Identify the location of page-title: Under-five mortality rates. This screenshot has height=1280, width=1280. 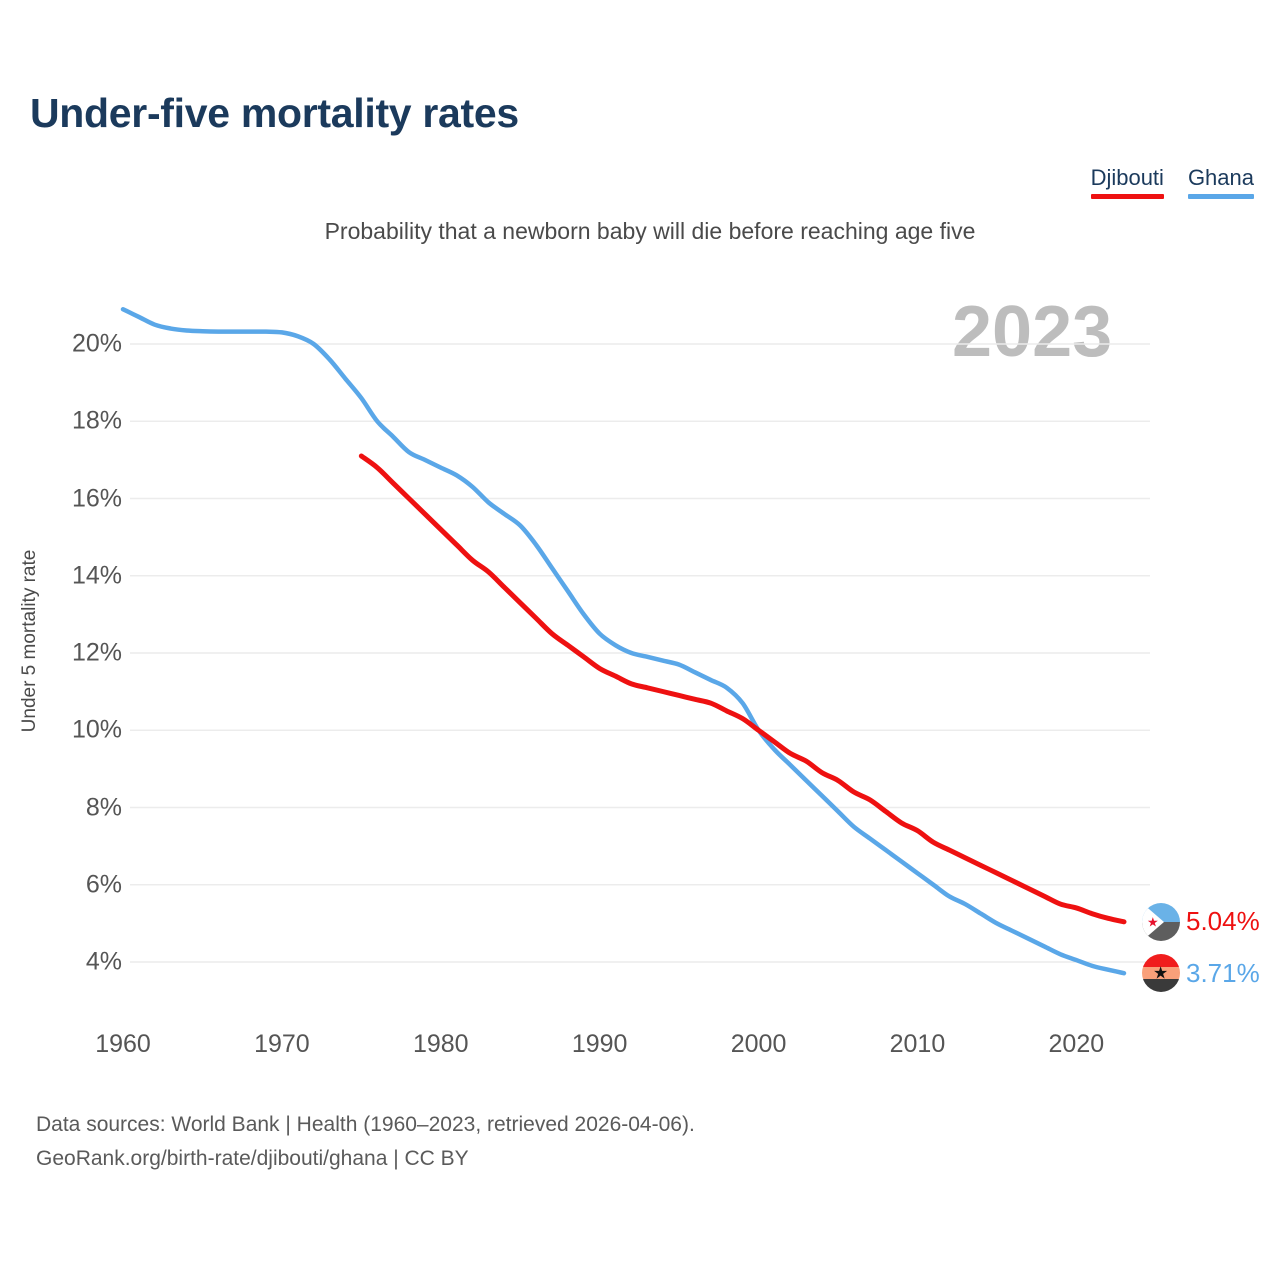
(274, 113).